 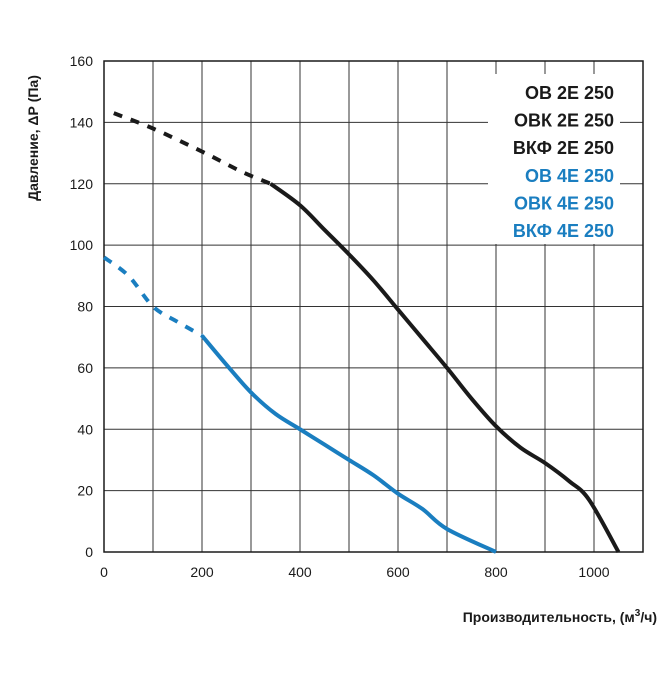 I want to click on y-tick-label-80: 80, so click(x=85, y=307).